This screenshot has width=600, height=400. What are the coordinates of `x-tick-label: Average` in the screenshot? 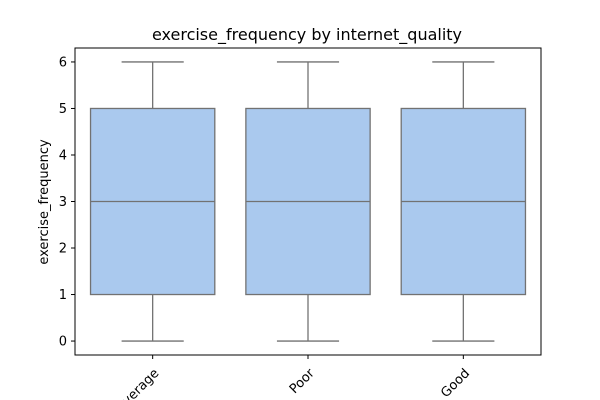 It's located at (138, 383).